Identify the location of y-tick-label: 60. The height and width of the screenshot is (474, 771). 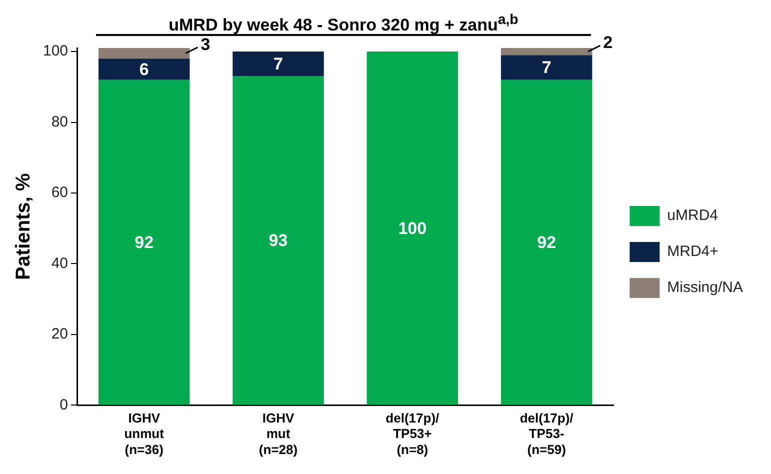
(59, 193).